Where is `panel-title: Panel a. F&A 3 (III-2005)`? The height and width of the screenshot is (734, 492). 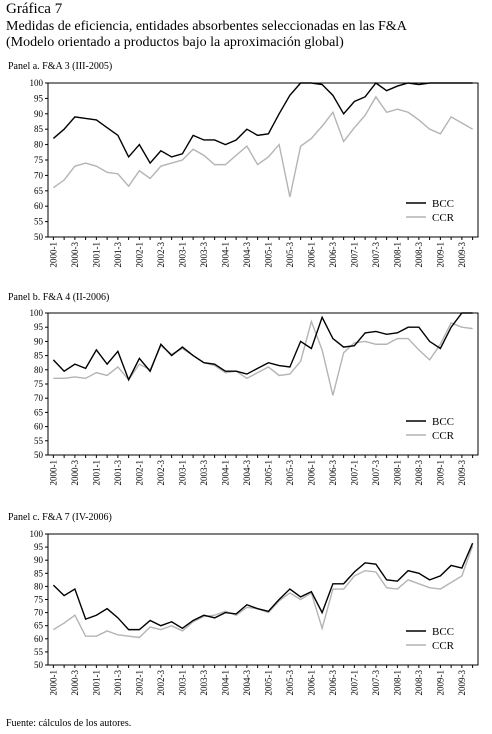 panel-title: Panel a. F&A 3 (III-2005) is located at coordinates (60, 66).